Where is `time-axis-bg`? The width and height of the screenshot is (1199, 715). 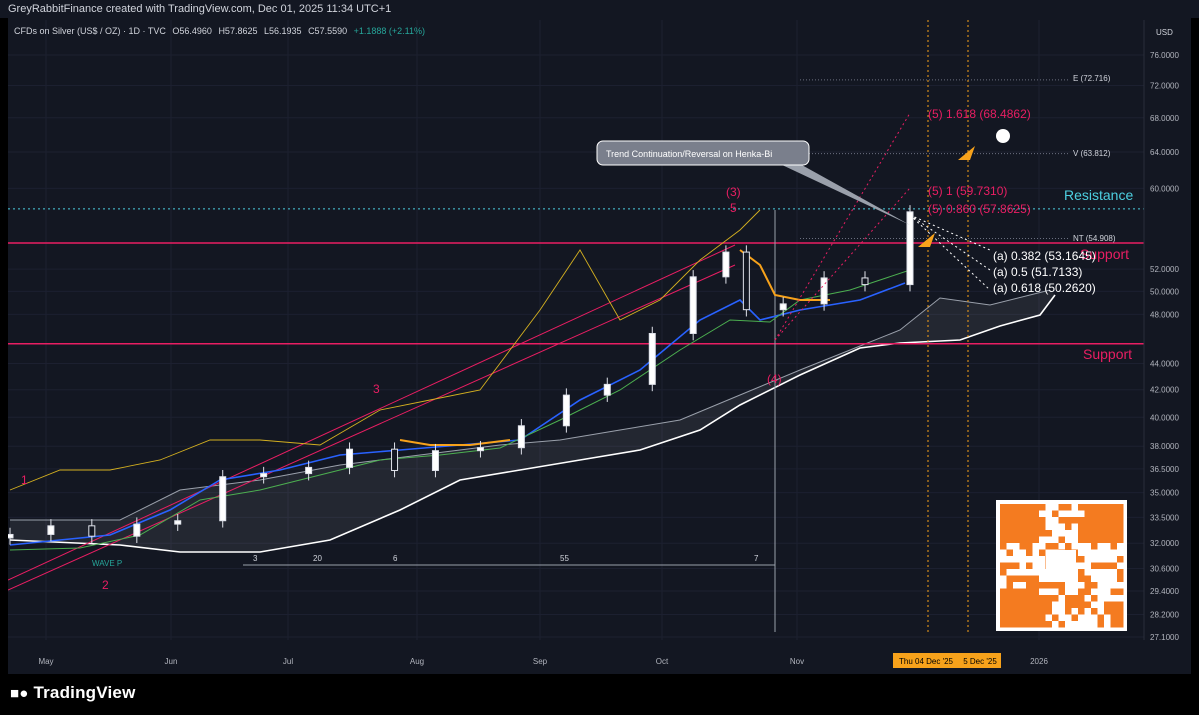
time-axis-bg is located at coordinates (599, 661).